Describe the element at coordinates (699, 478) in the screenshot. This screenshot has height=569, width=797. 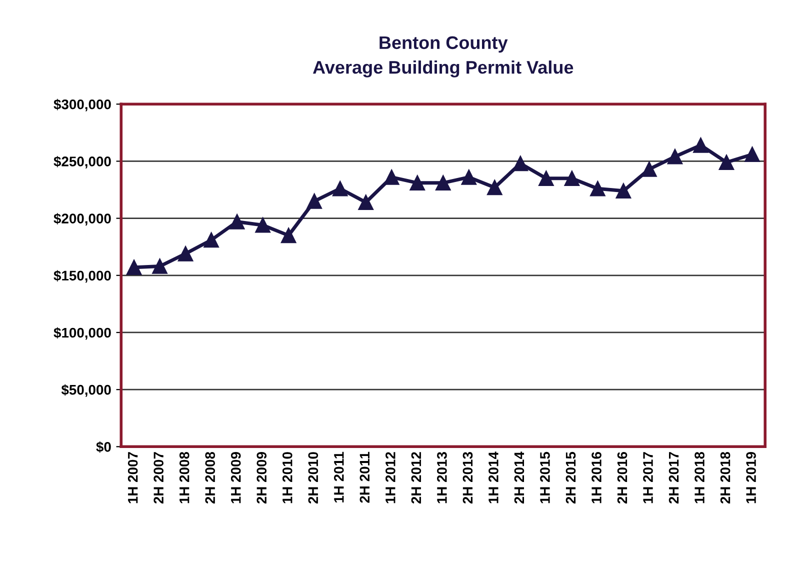
I see `x-tick-label: 1H 2018` at that location.